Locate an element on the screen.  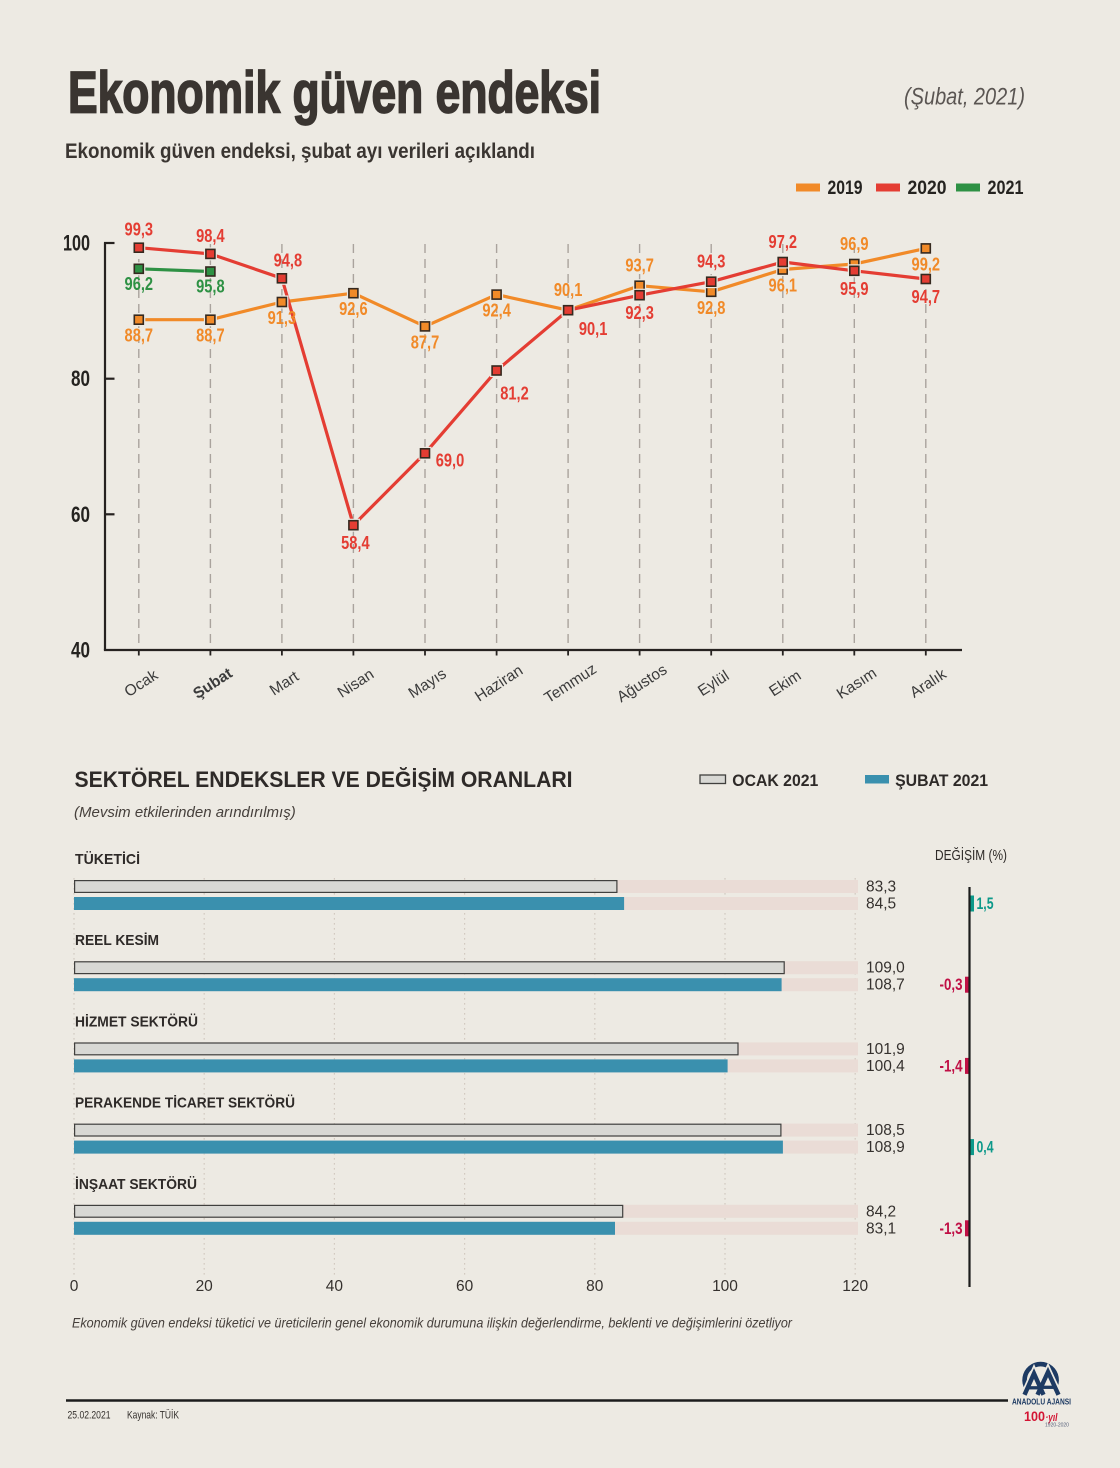
svg-text: -1,3 is located at coordinates (951, 1229).